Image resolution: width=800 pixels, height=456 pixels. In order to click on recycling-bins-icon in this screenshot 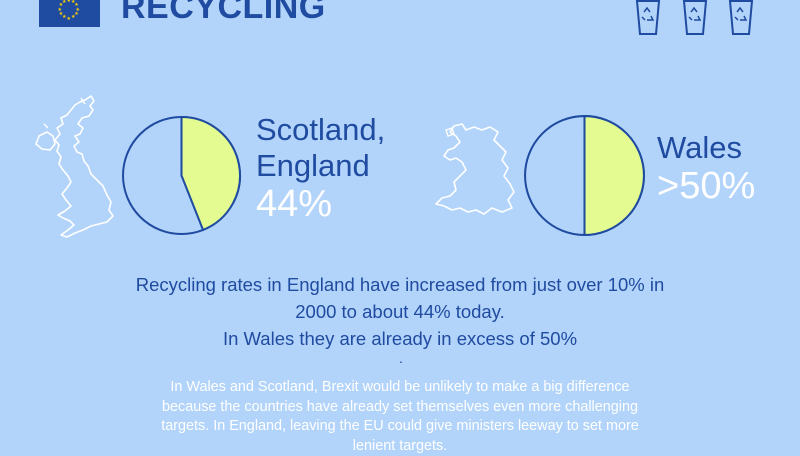, I will do `click(697, 18)`.